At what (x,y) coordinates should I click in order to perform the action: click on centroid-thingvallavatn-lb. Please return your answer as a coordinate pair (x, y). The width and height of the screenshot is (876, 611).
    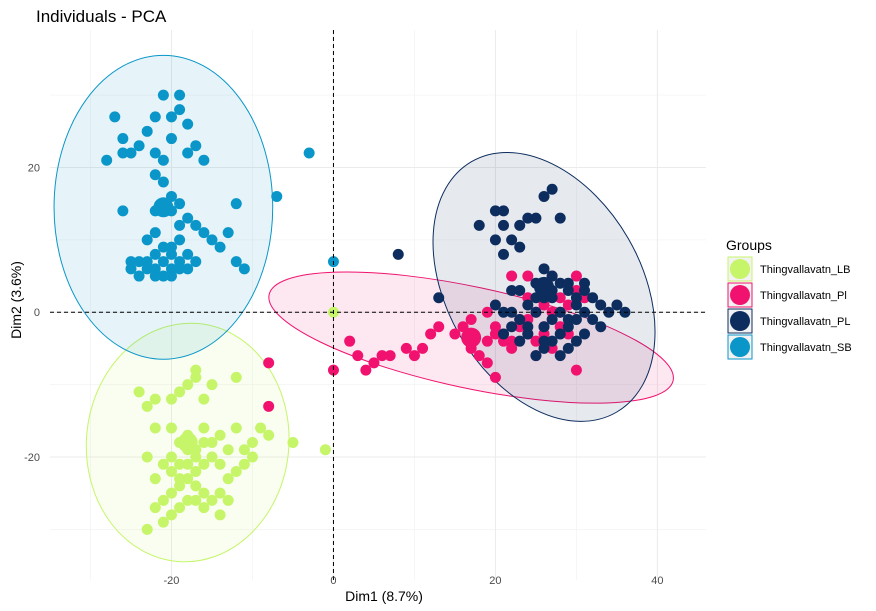
    Looking at the image, I should click on (187, 442).